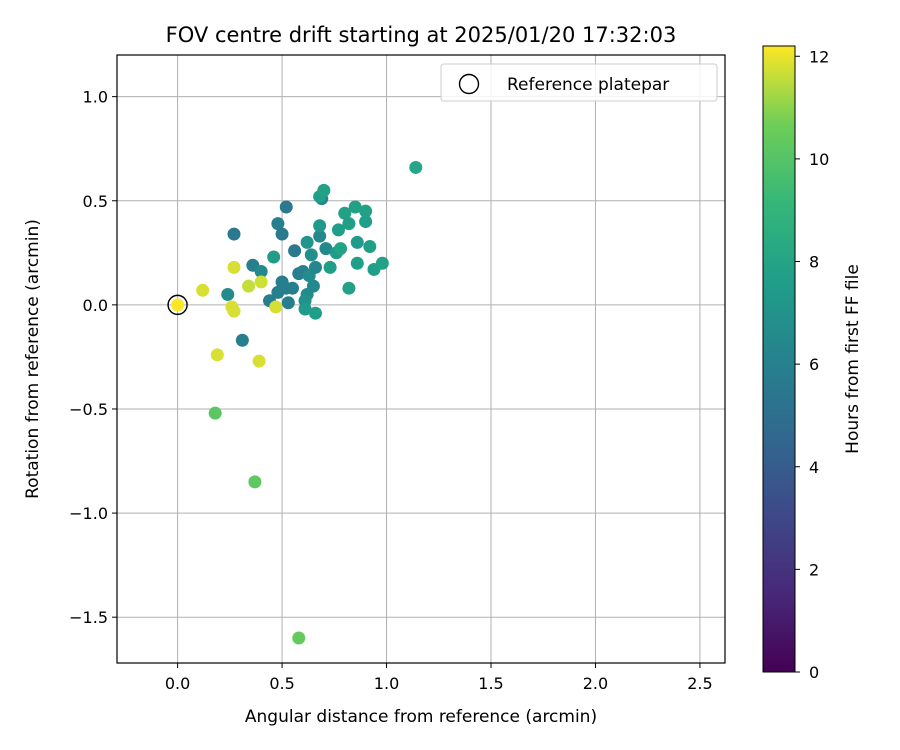 This screenshot has width=900, height=750. I want to click on colorbar-gradient, so click(779, 359).